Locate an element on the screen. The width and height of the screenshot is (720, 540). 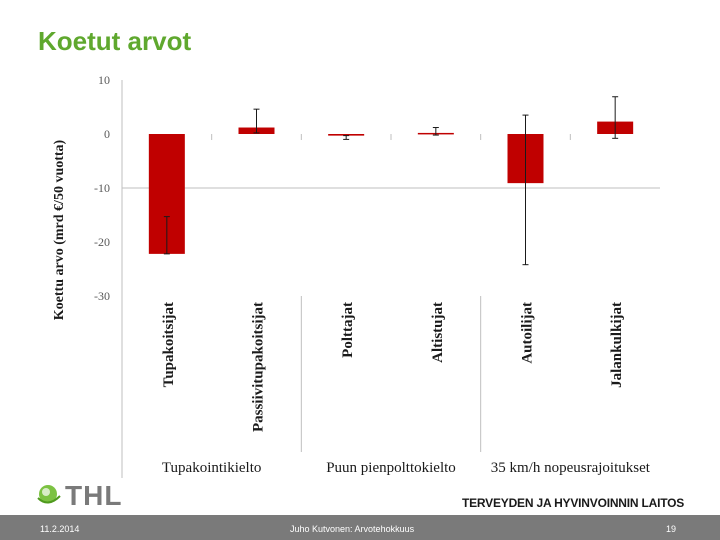
page-number: 19 is located at coordinates (671, 529).